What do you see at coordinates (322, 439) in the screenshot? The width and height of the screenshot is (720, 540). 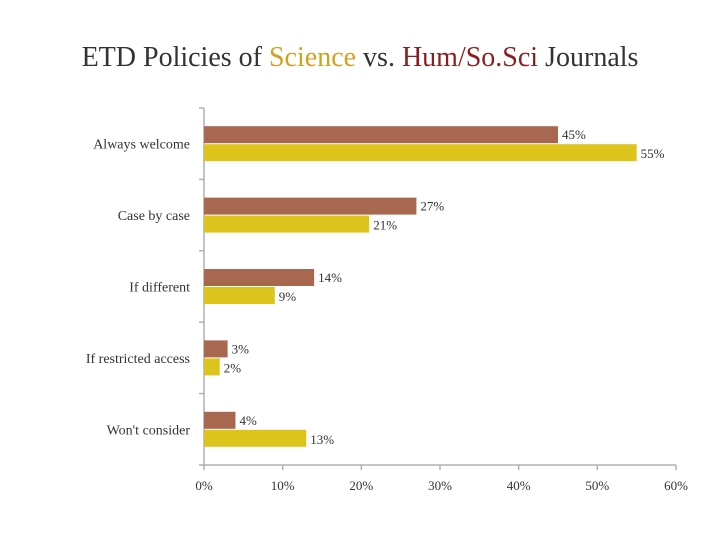 I see `data-label-series-2: 13%` at bounding box center [322, 439].